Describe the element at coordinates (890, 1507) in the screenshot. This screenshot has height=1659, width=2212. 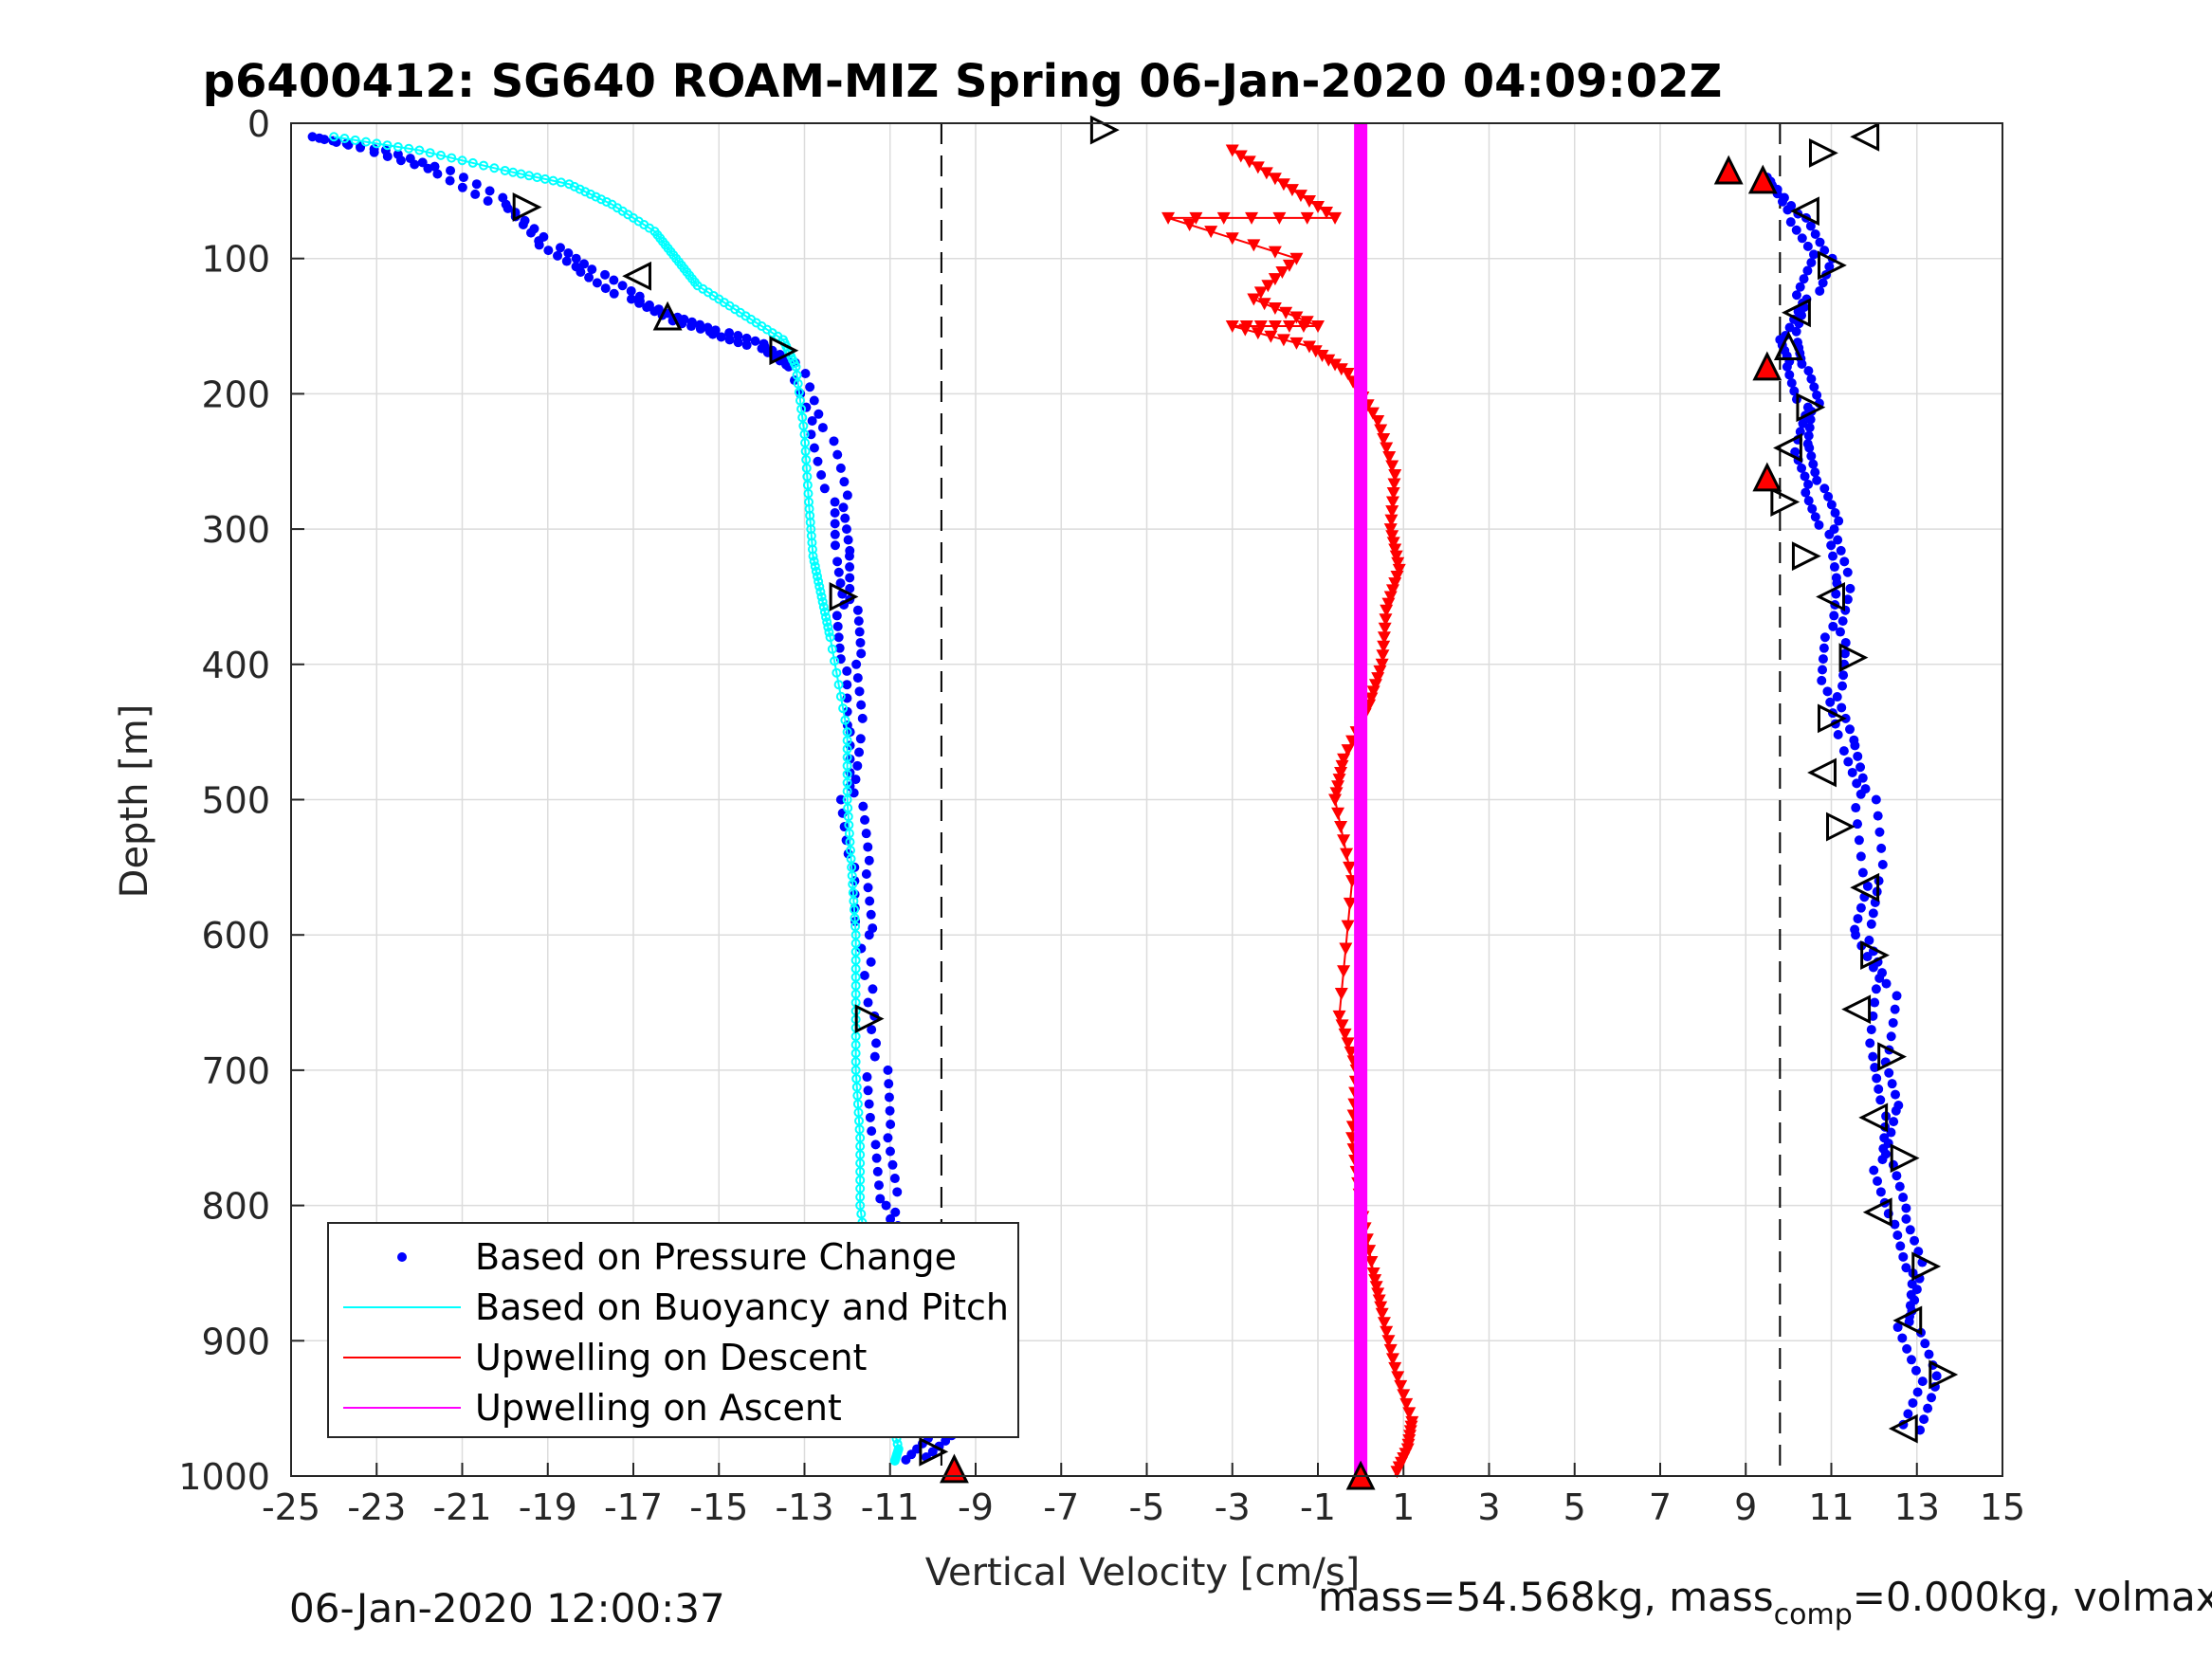
I see `x-tick-label: -11` at that location.